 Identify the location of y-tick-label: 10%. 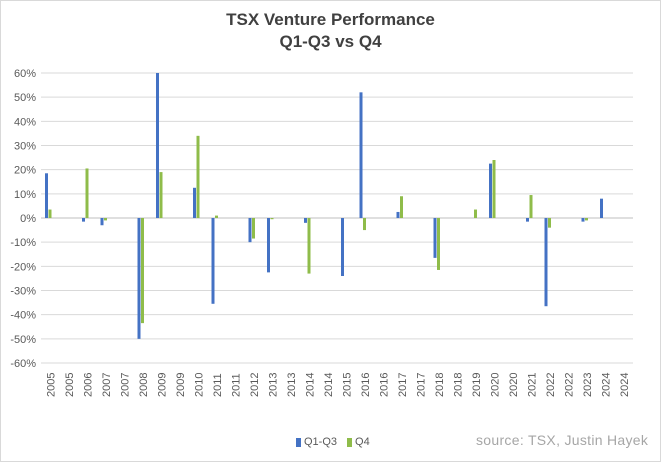
(25, 195).